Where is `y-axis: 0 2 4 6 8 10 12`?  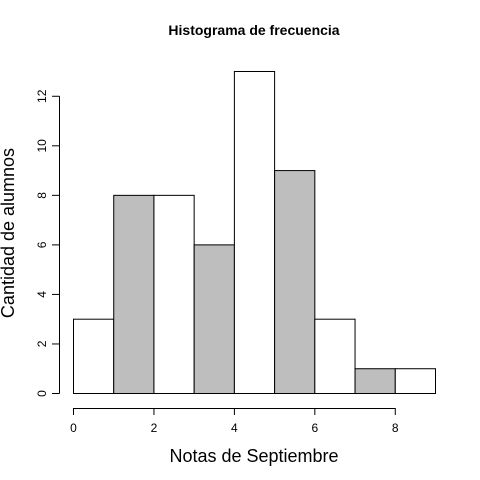 y-axis: 0 2 4 6 8 10 12 is located at coordinates (47, 243).